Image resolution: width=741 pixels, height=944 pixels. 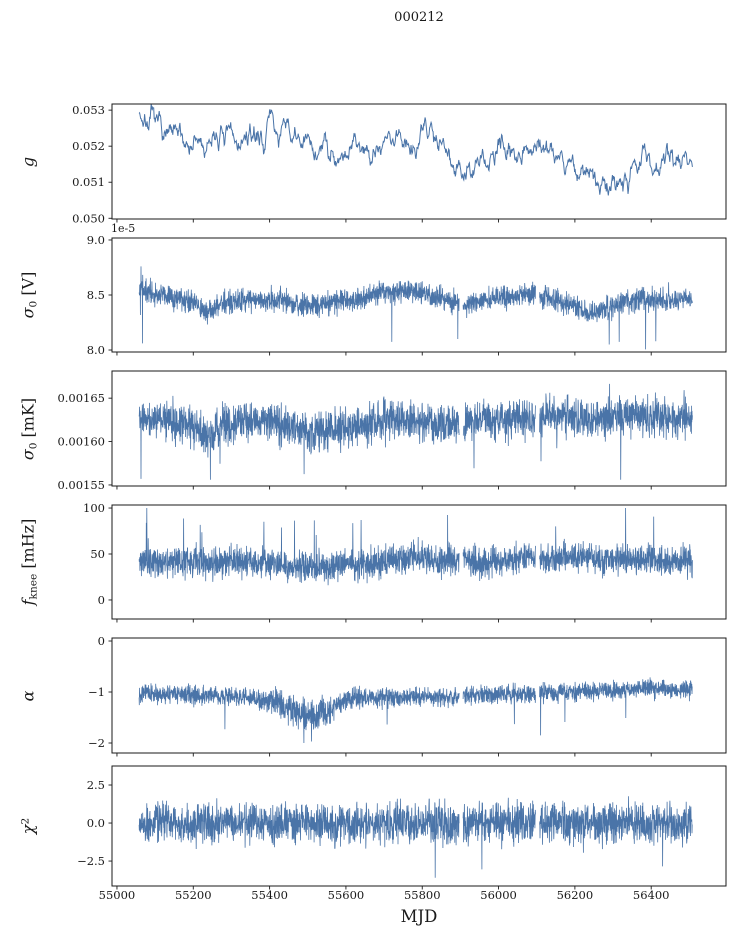 What do you see at coordinates (96, 692) in the screenshot?
I see `y-tick-label: −1` at bounding box center [96, 692].